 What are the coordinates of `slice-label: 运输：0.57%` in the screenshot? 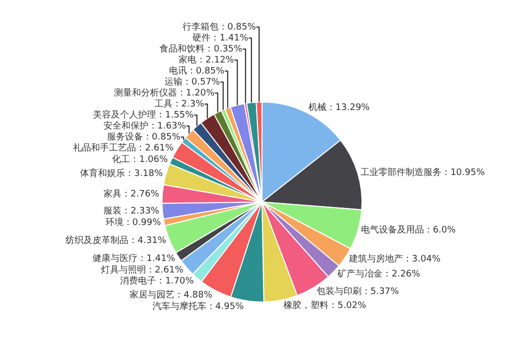 It's located at (192, 82).